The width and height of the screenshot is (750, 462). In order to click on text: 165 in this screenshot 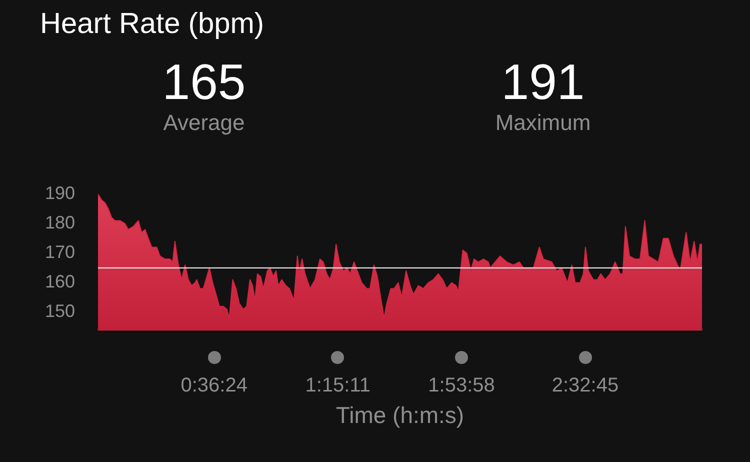, I will do `click(204, 82)`.